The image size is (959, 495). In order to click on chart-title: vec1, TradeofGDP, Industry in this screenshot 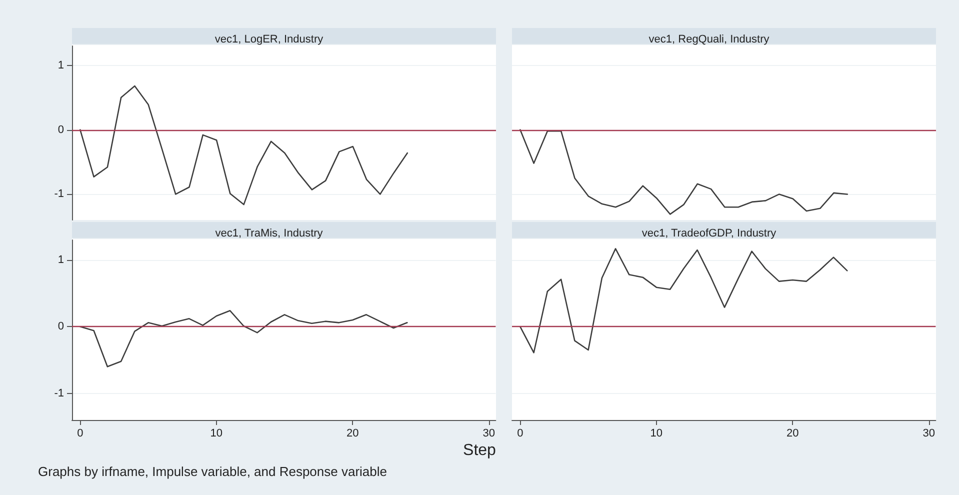, I will do `click(709, 234)`.